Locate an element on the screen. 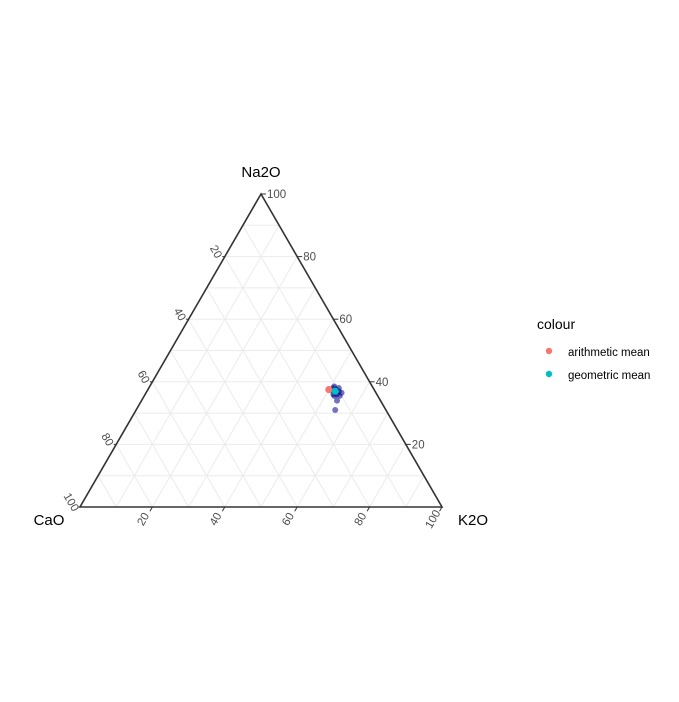 The image size is (679, 702). tick-label-na2o-100: 100 is located at coordinates (276, 195).